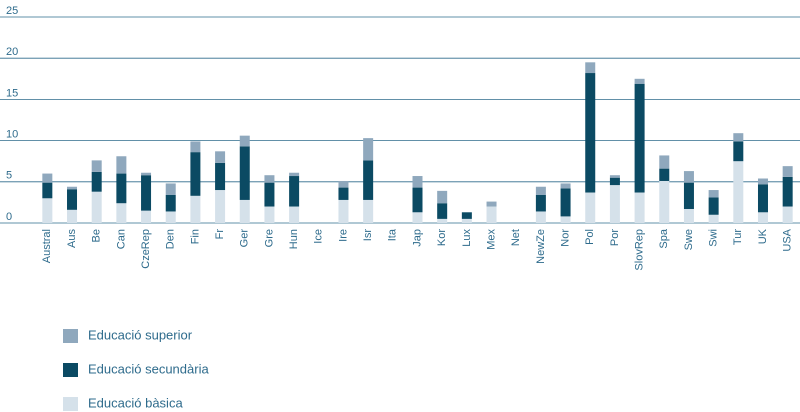 This screenshot has width=800, height=412. I want to click on y-tick-label: 0, so click(9, 217).